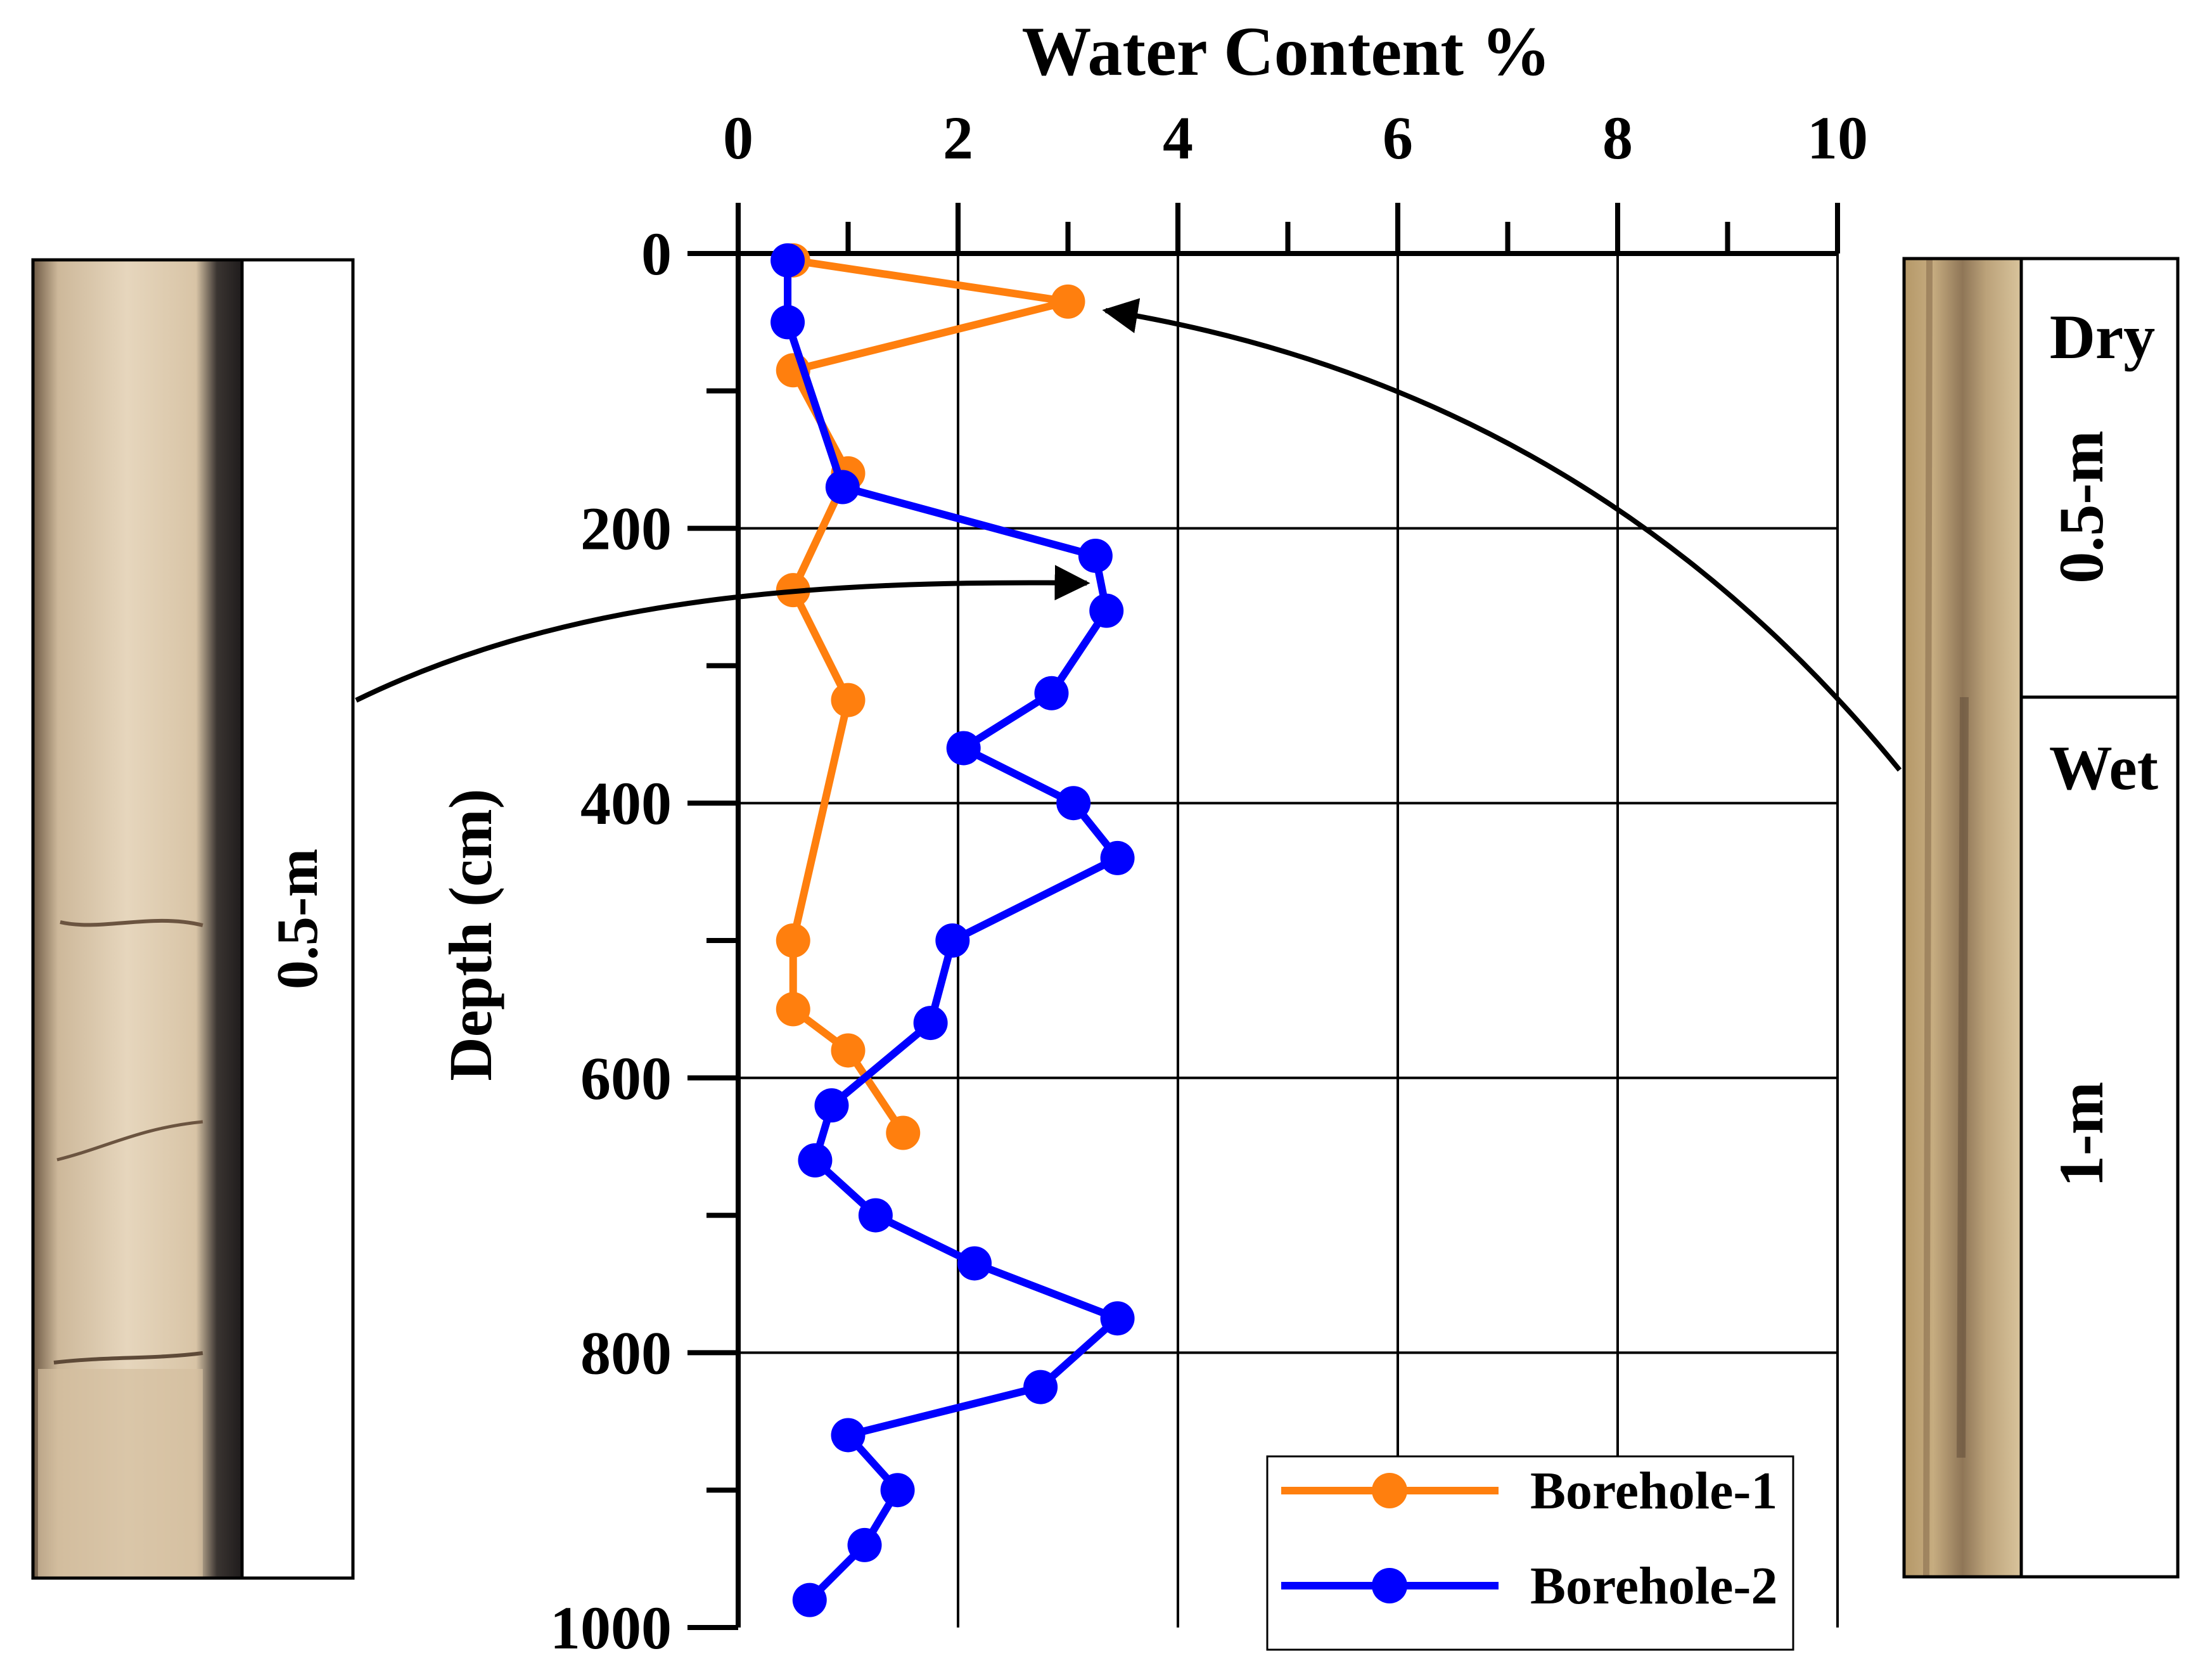 Image resolution: width=2212 pixels, height=1663 pixels. Describe the element at coordinates (1502, 535) in the screenshot. I see `right-core-arrow` at that location.